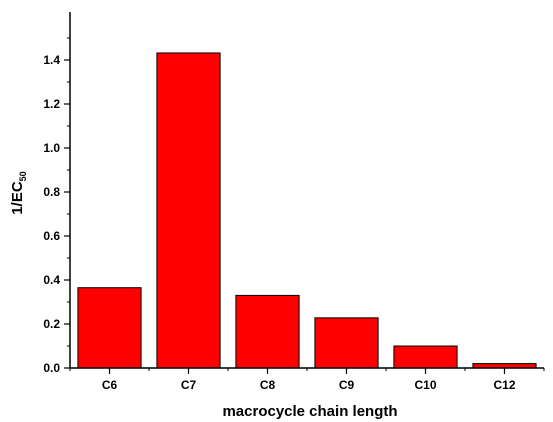  What do you see at coordinates (51, 148) in the screenshot?
I see `y-tick-label: 1.0` at bounding box center [51, 148].